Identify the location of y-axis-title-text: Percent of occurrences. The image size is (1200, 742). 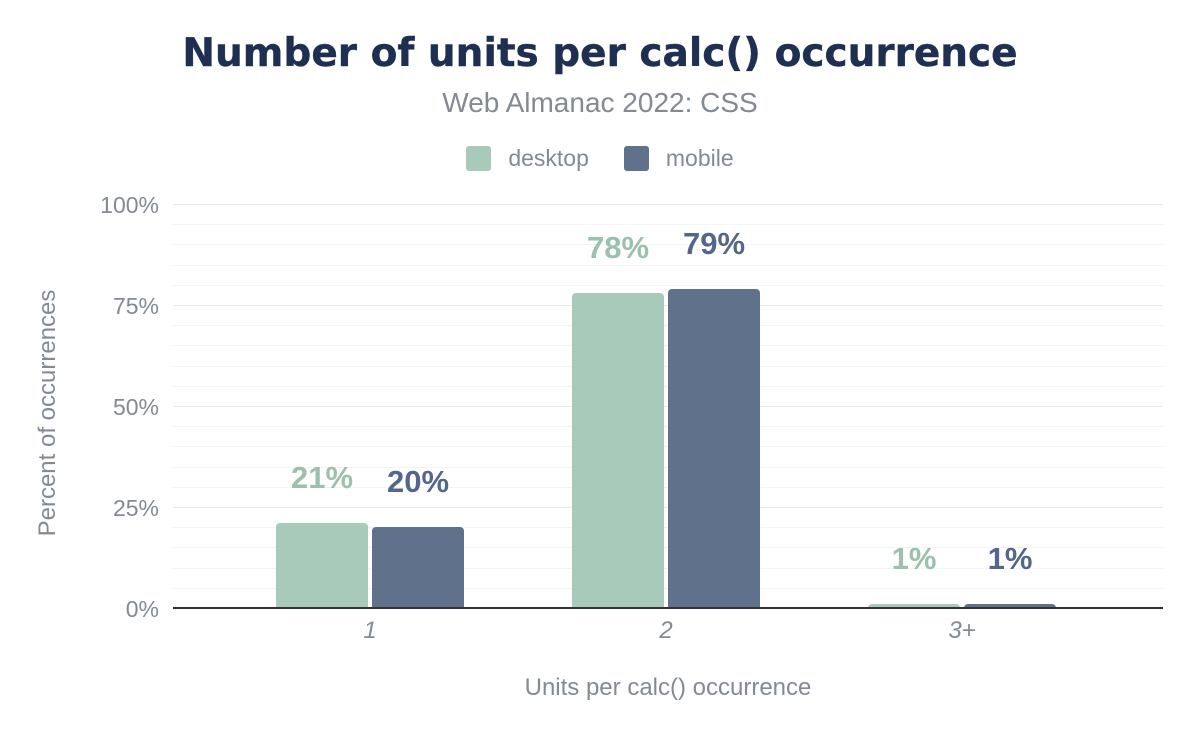
(47, 413).